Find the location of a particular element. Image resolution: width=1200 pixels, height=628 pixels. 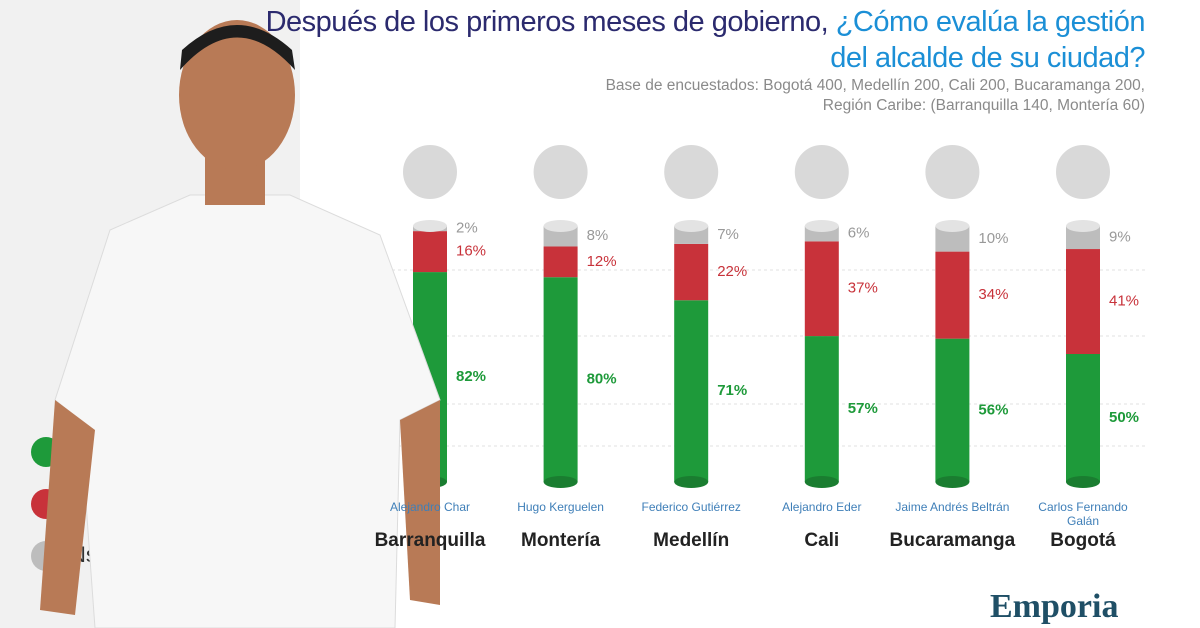

value-label: 41% is located at coordinates (1124, 300).